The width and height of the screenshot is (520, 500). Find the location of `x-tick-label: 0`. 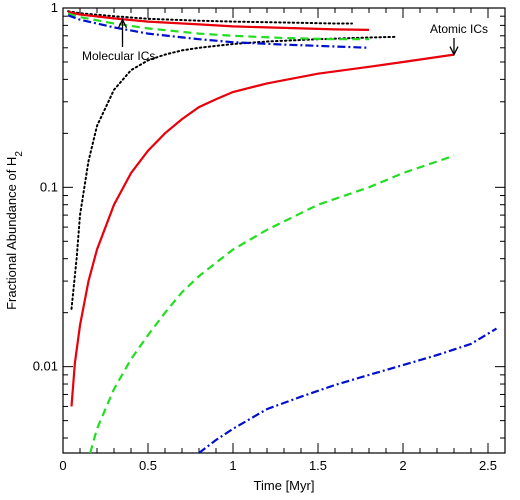

x-tick-label: 0 is located at coordinates (62, 465).